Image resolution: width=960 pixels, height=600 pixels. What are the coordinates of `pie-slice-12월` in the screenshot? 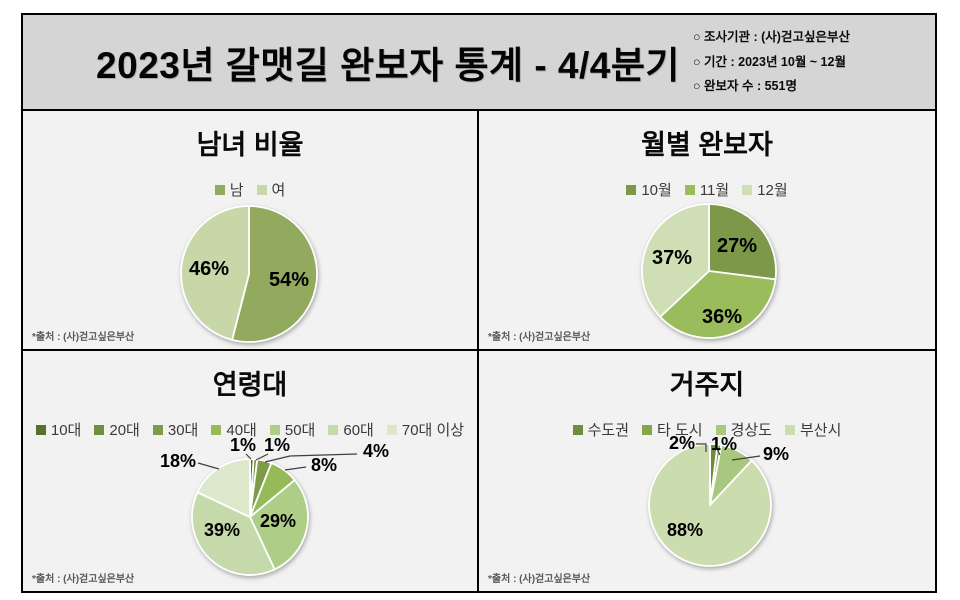 It's located at (675, 260).